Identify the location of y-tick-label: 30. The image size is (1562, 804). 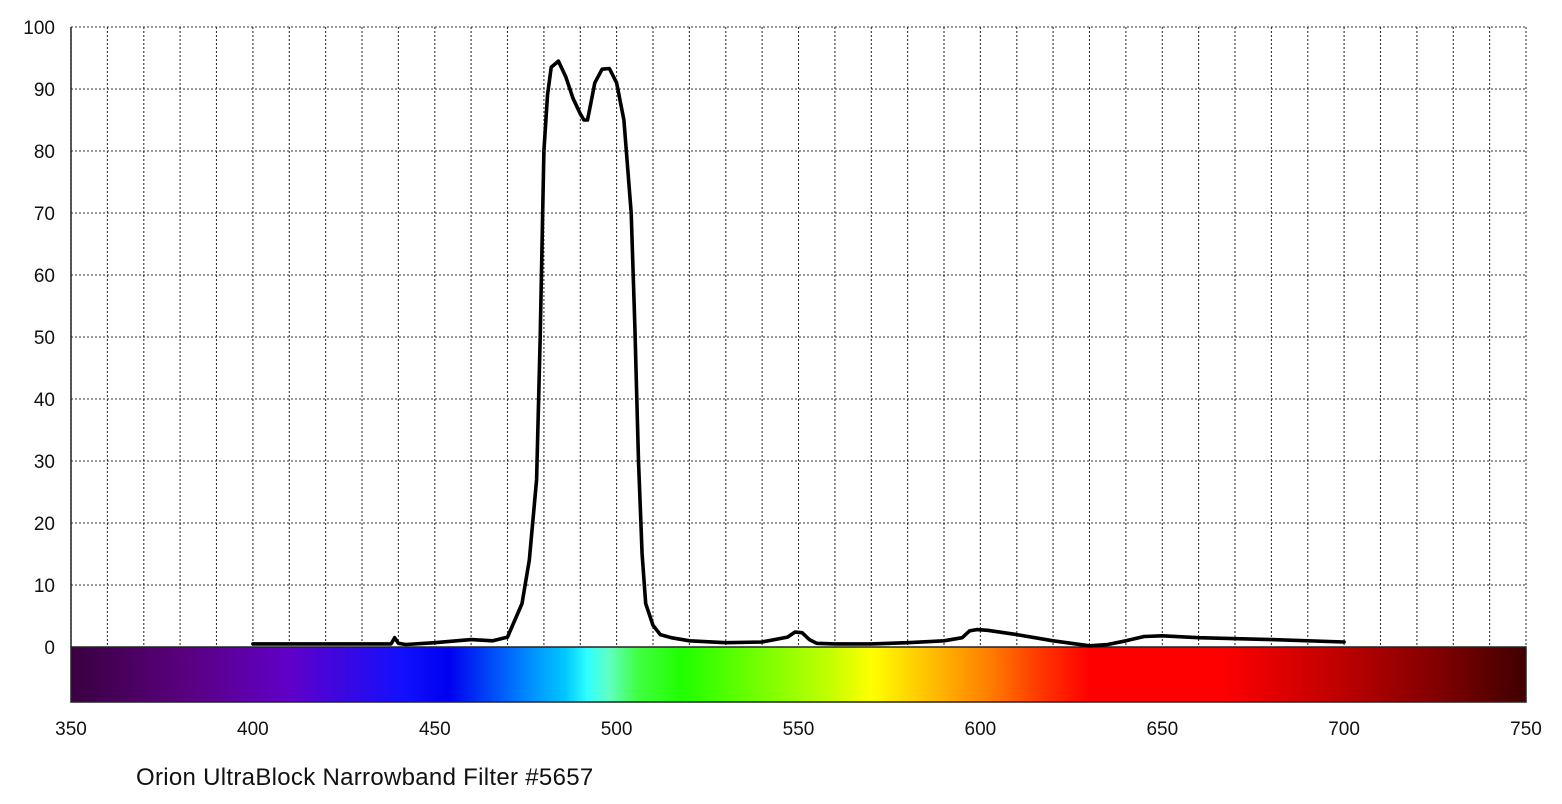
(44, 462).